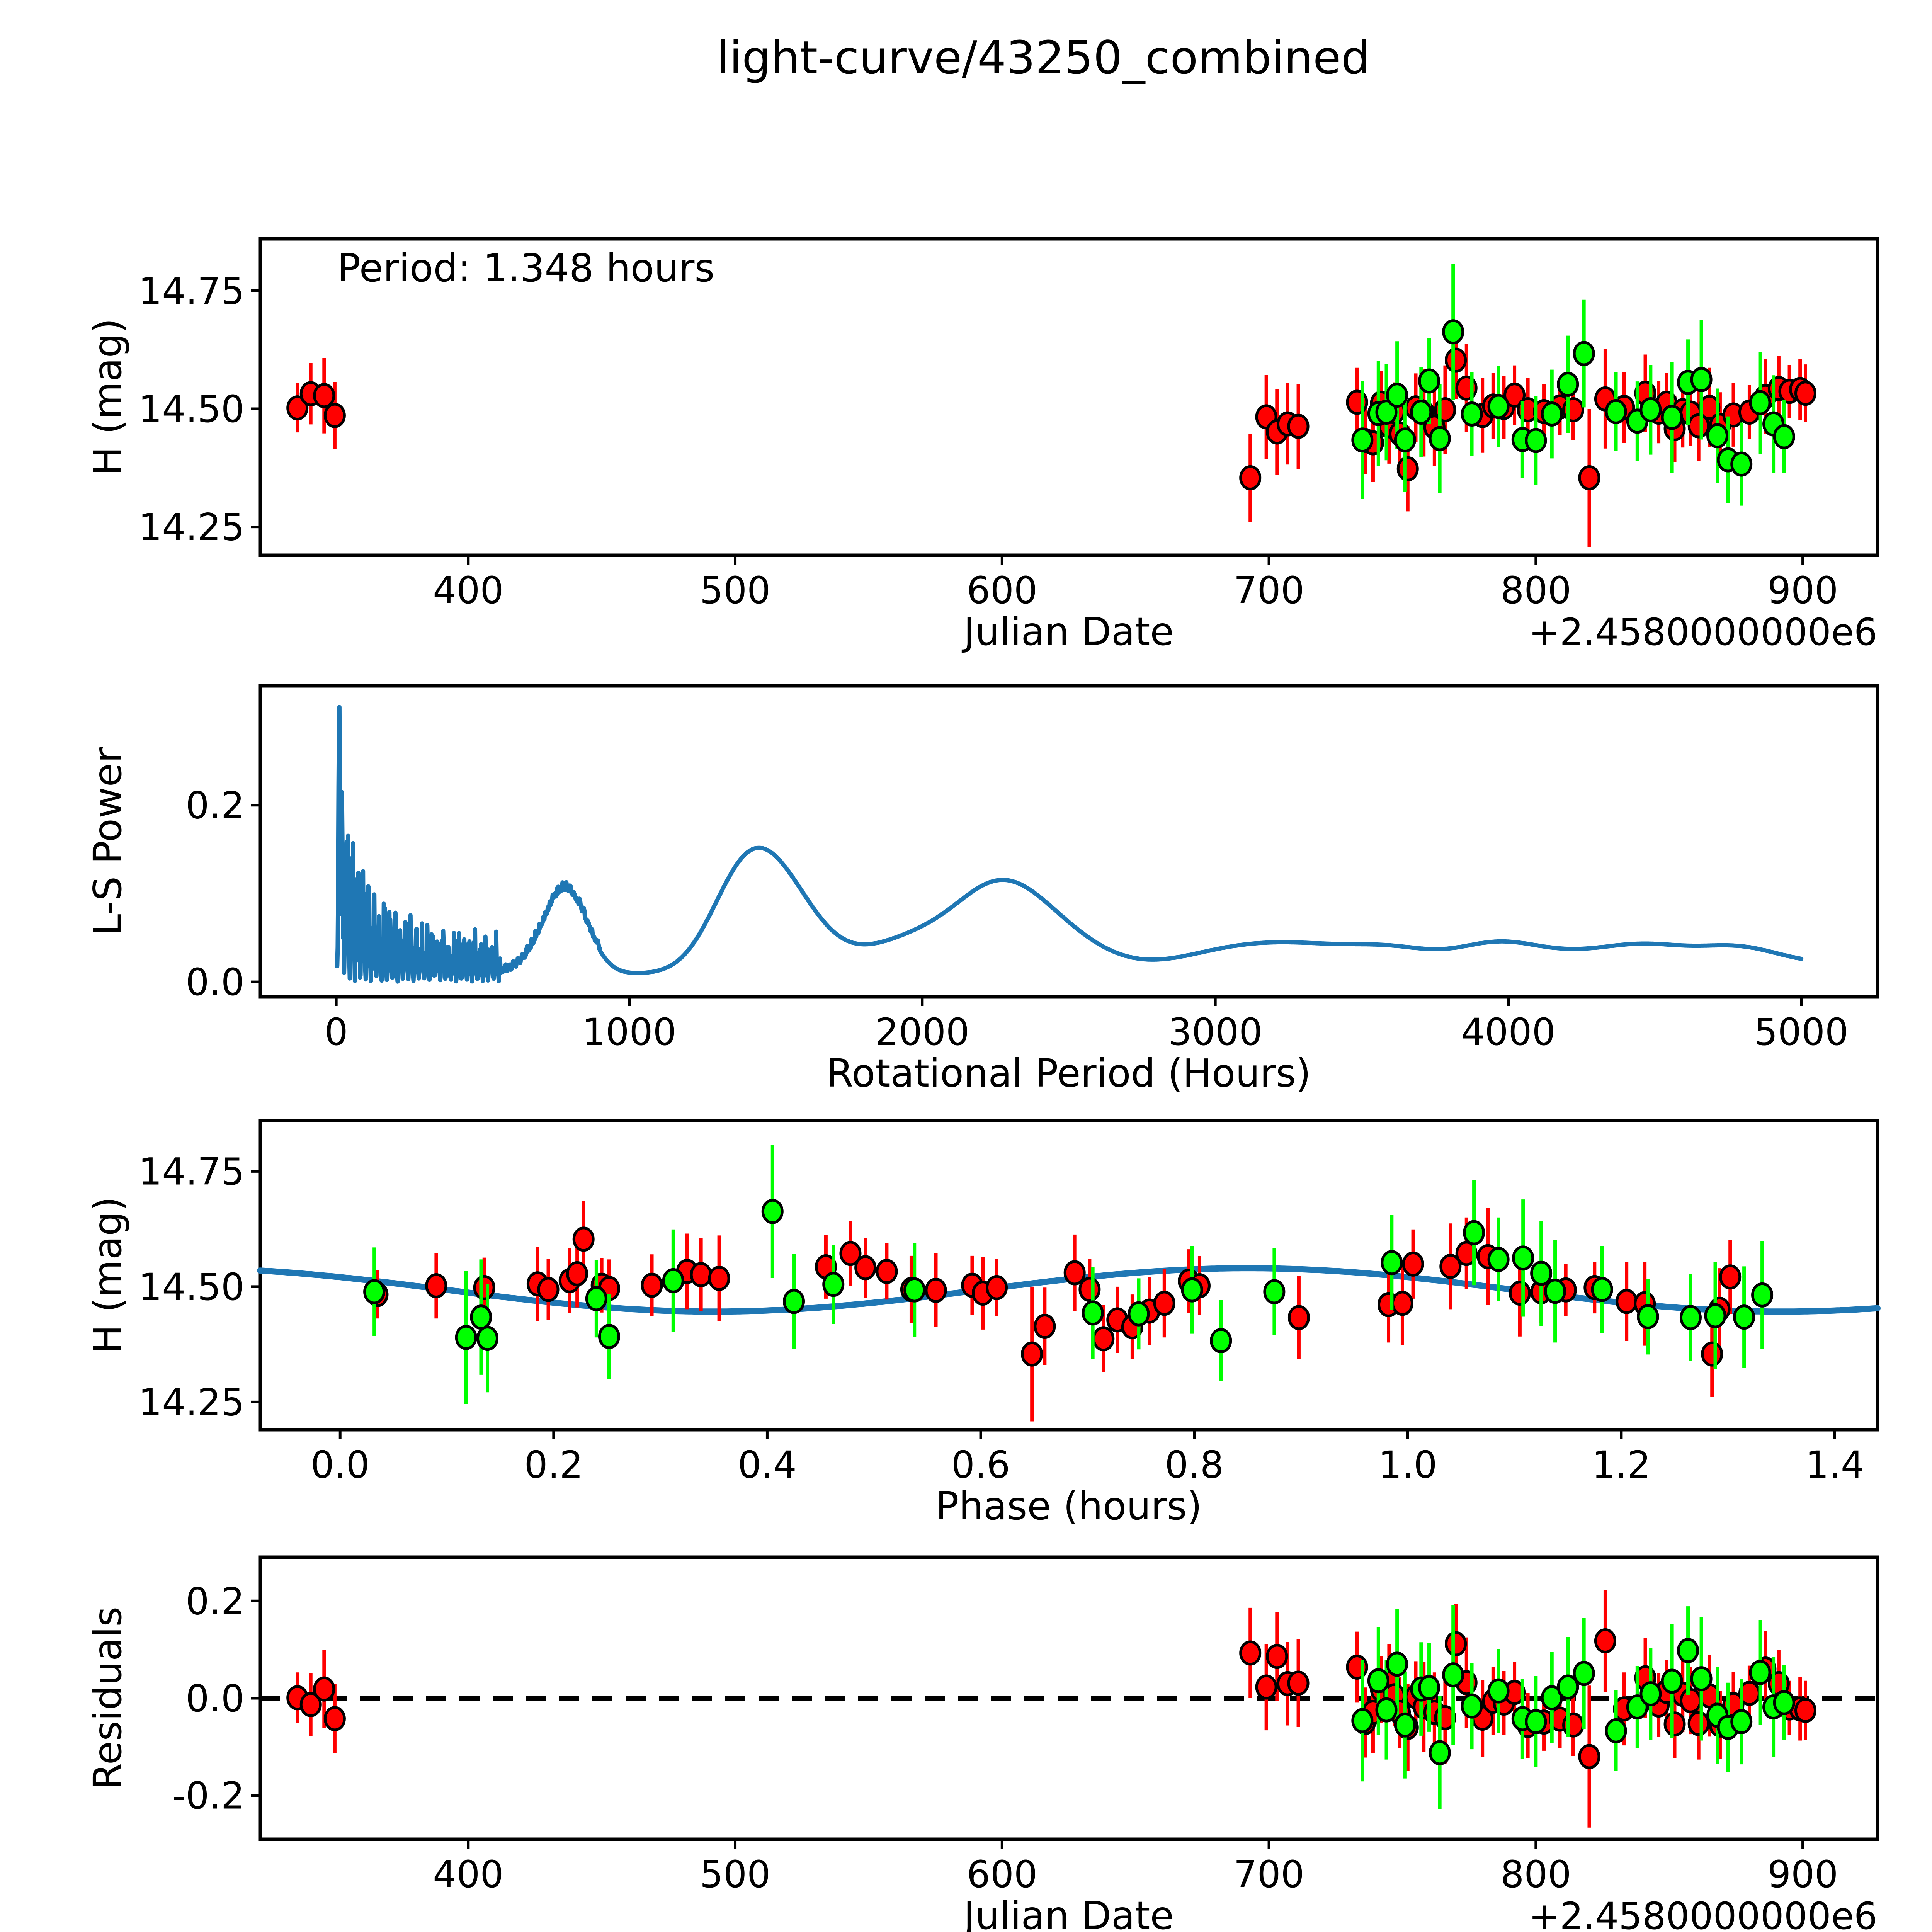 The image size is (1932, 1932). I want to click on x-axis-label: Phase (hours), so click(1069, 1506).